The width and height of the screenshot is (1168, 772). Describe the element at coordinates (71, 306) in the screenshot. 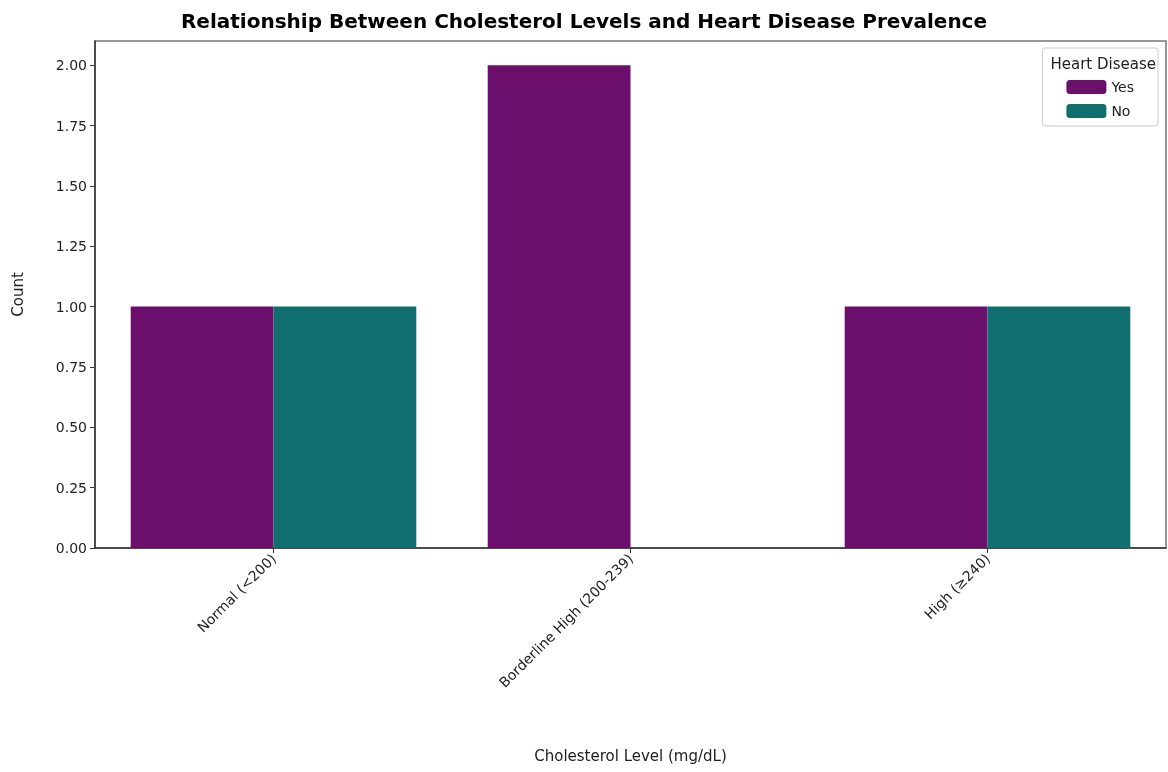

I see `y-tick-label: 1.00` at that location.